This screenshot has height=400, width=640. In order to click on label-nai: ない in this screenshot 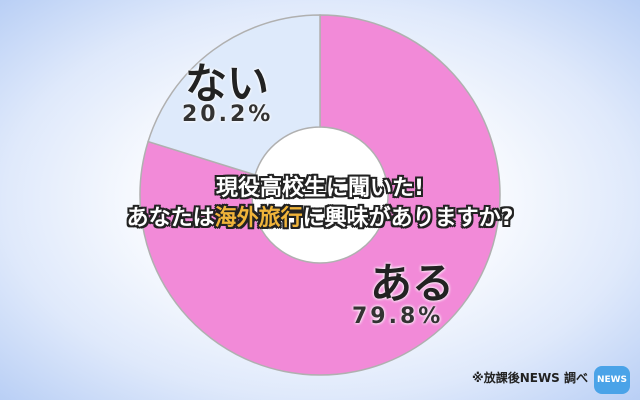, I will do `click(227, 83)`.